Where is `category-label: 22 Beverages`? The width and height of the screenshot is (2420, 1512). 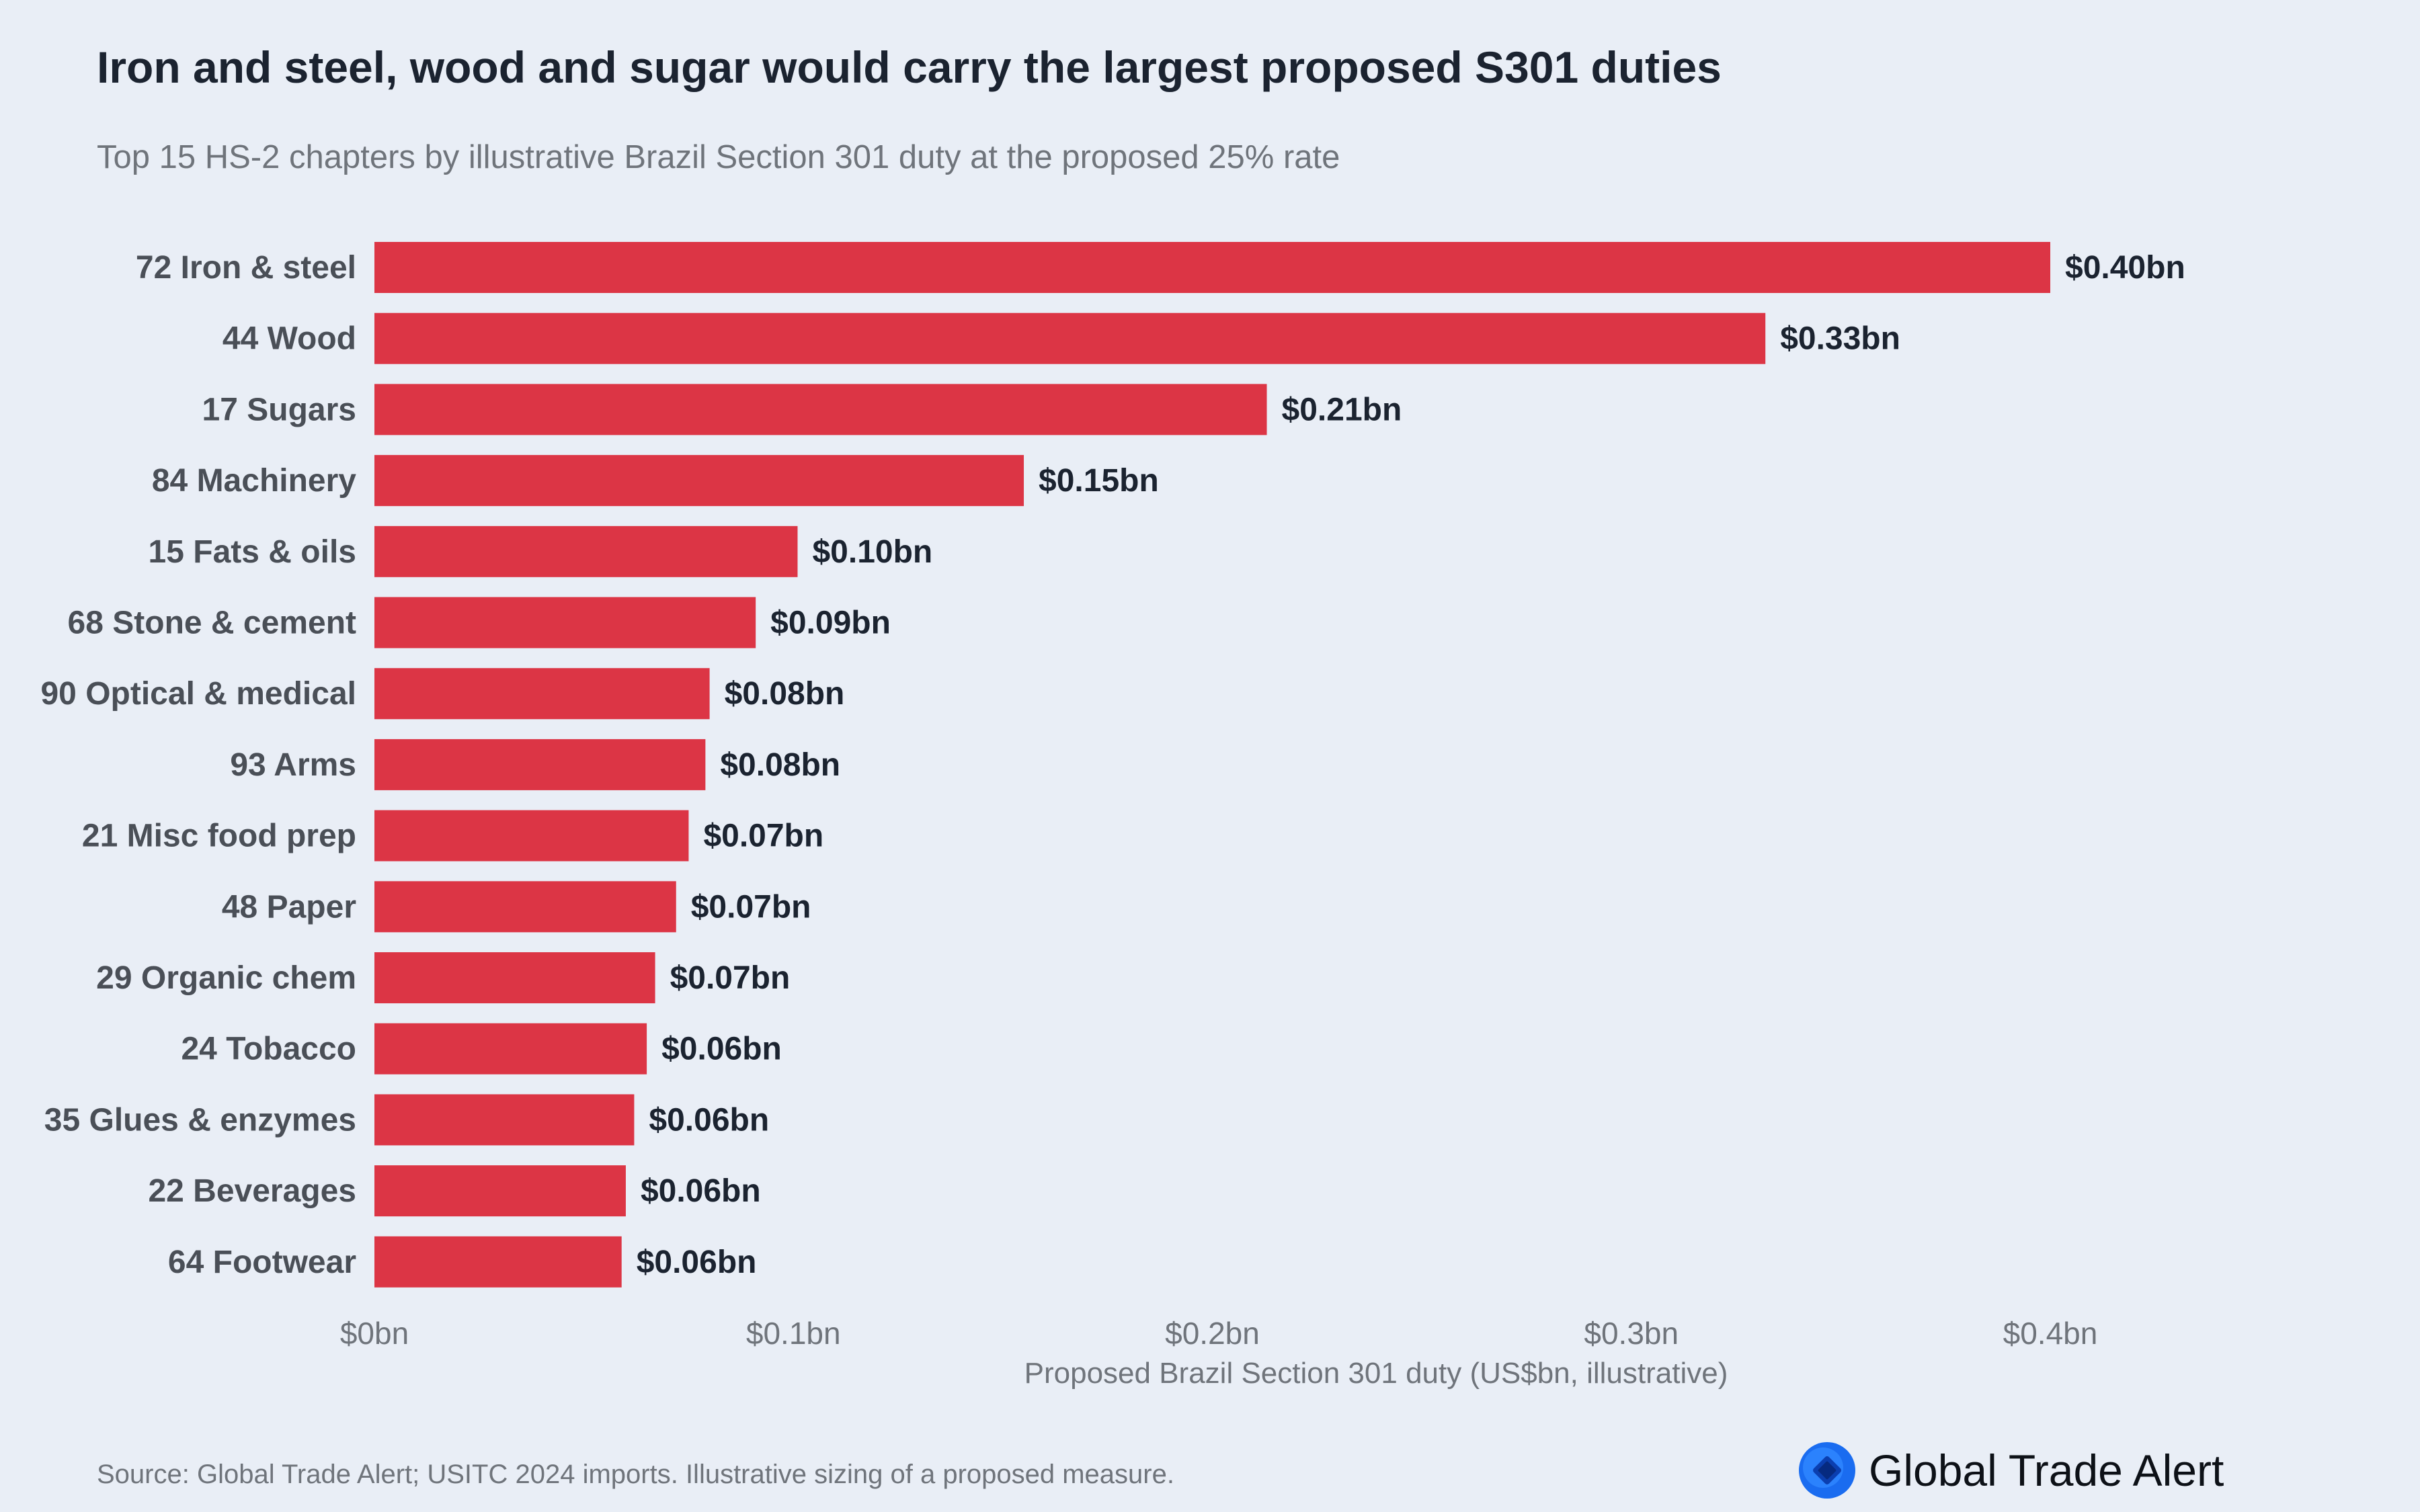 category-label: 22 Beverages is located at coordinates (252, 1191).